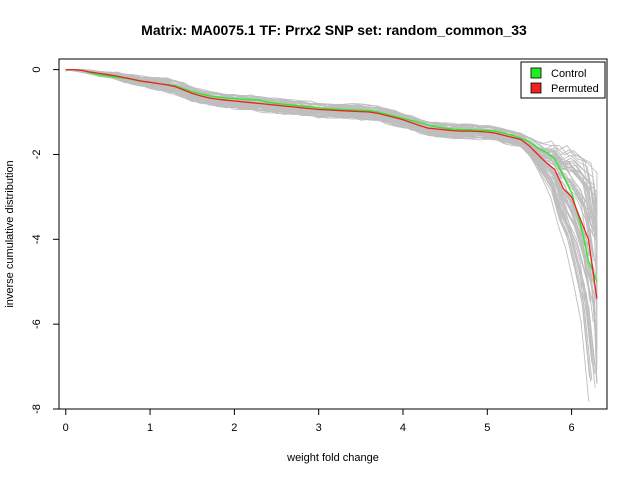 Image resolution: width=640 pixels, height=480 pixels. What do you see at coordinates (536, 88) in the screenshot?
I see `legend-swatch-permuted` at bounding box center [536, 88].